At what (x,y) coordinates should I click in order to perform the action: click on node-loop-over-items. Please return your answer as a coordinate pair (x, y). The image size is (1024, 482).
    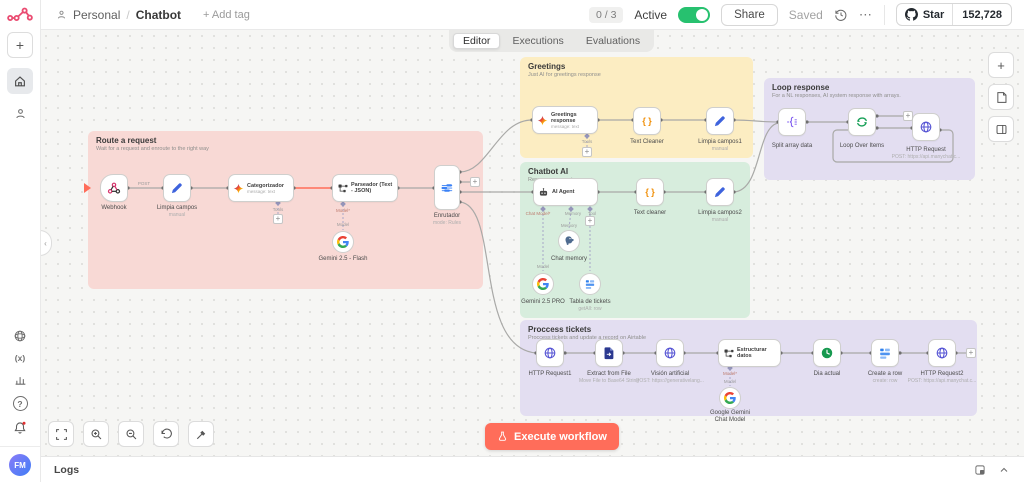
    Looking at the image, I should click on (862, 122).